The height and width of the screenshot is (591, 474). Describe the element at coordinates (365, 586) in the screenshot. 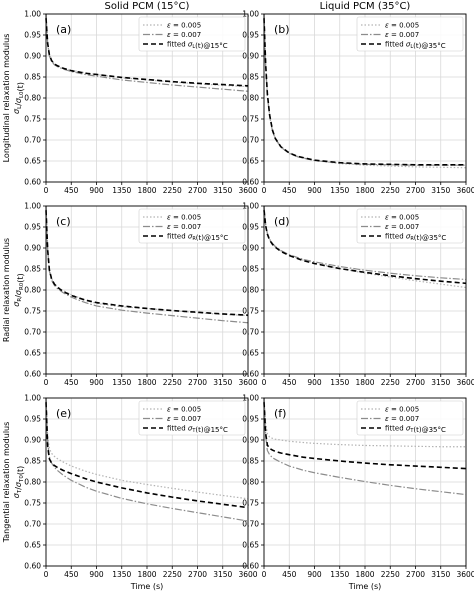

I see `x-axis-label: Time (s)` at that location.